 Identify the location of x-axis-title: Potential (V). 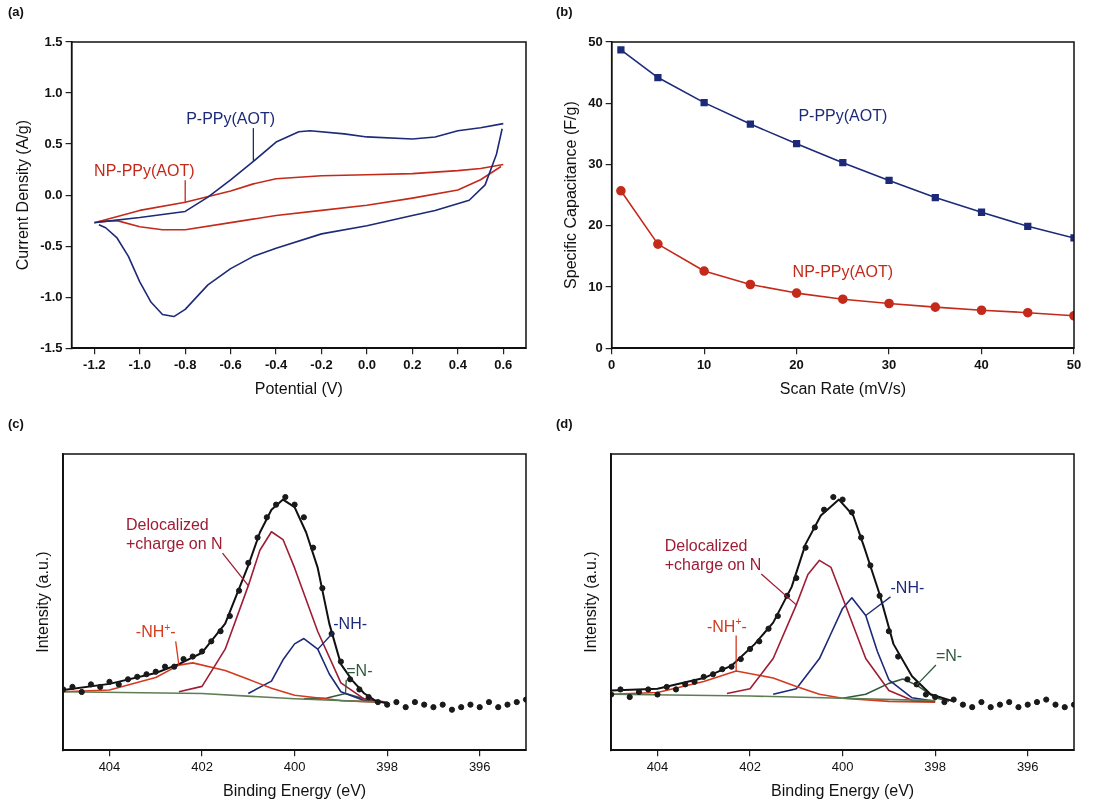
(298, 388).